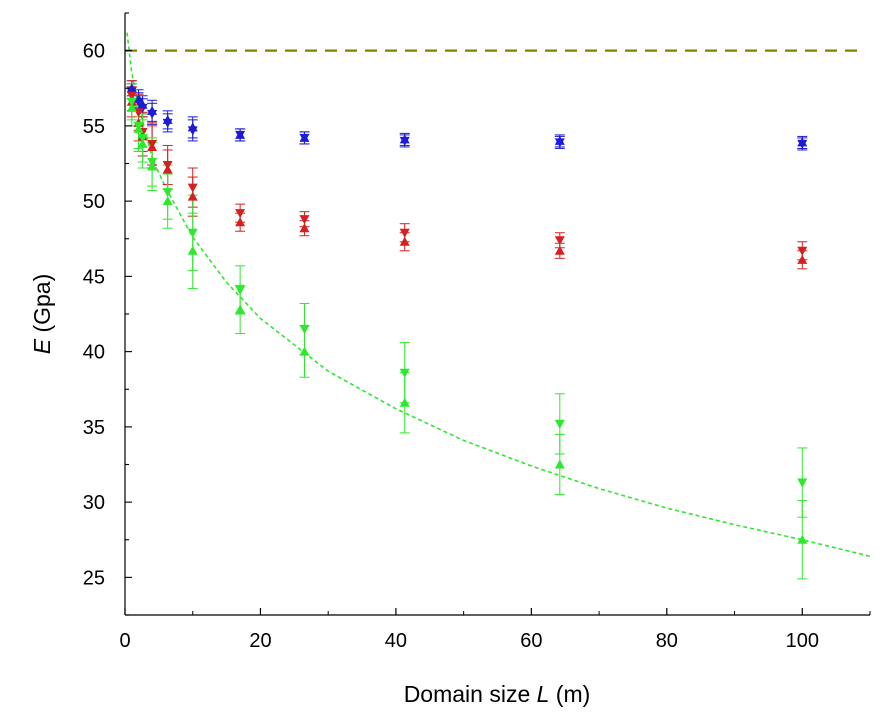 This screenshot has width=886, height=723. What do you see at coordinates (569, 694) in the screenshot?
I see `x-axis-title-unit: (m)` at bounding box center [569, 694].